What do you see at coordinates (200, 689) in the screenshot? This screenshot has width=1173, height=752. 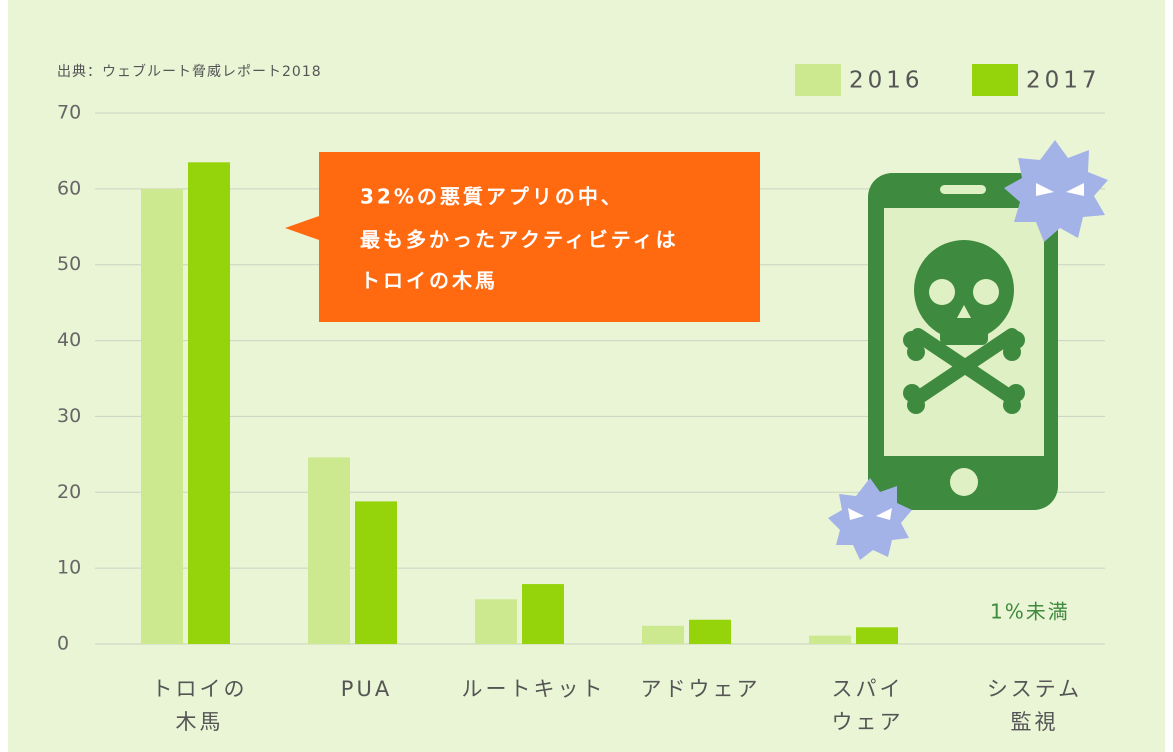 I see `x-tick-label: トロイの` at bounding box center [200, 689].